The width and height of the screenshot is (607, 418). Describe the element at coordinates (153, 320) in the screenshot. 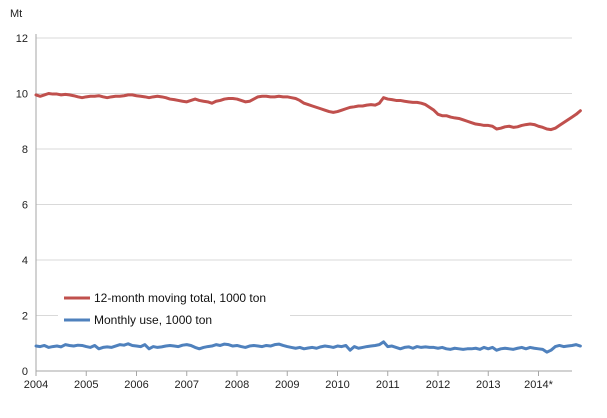

I see `legend-label-monthly: Monthly use, 1000 ton` at that location.